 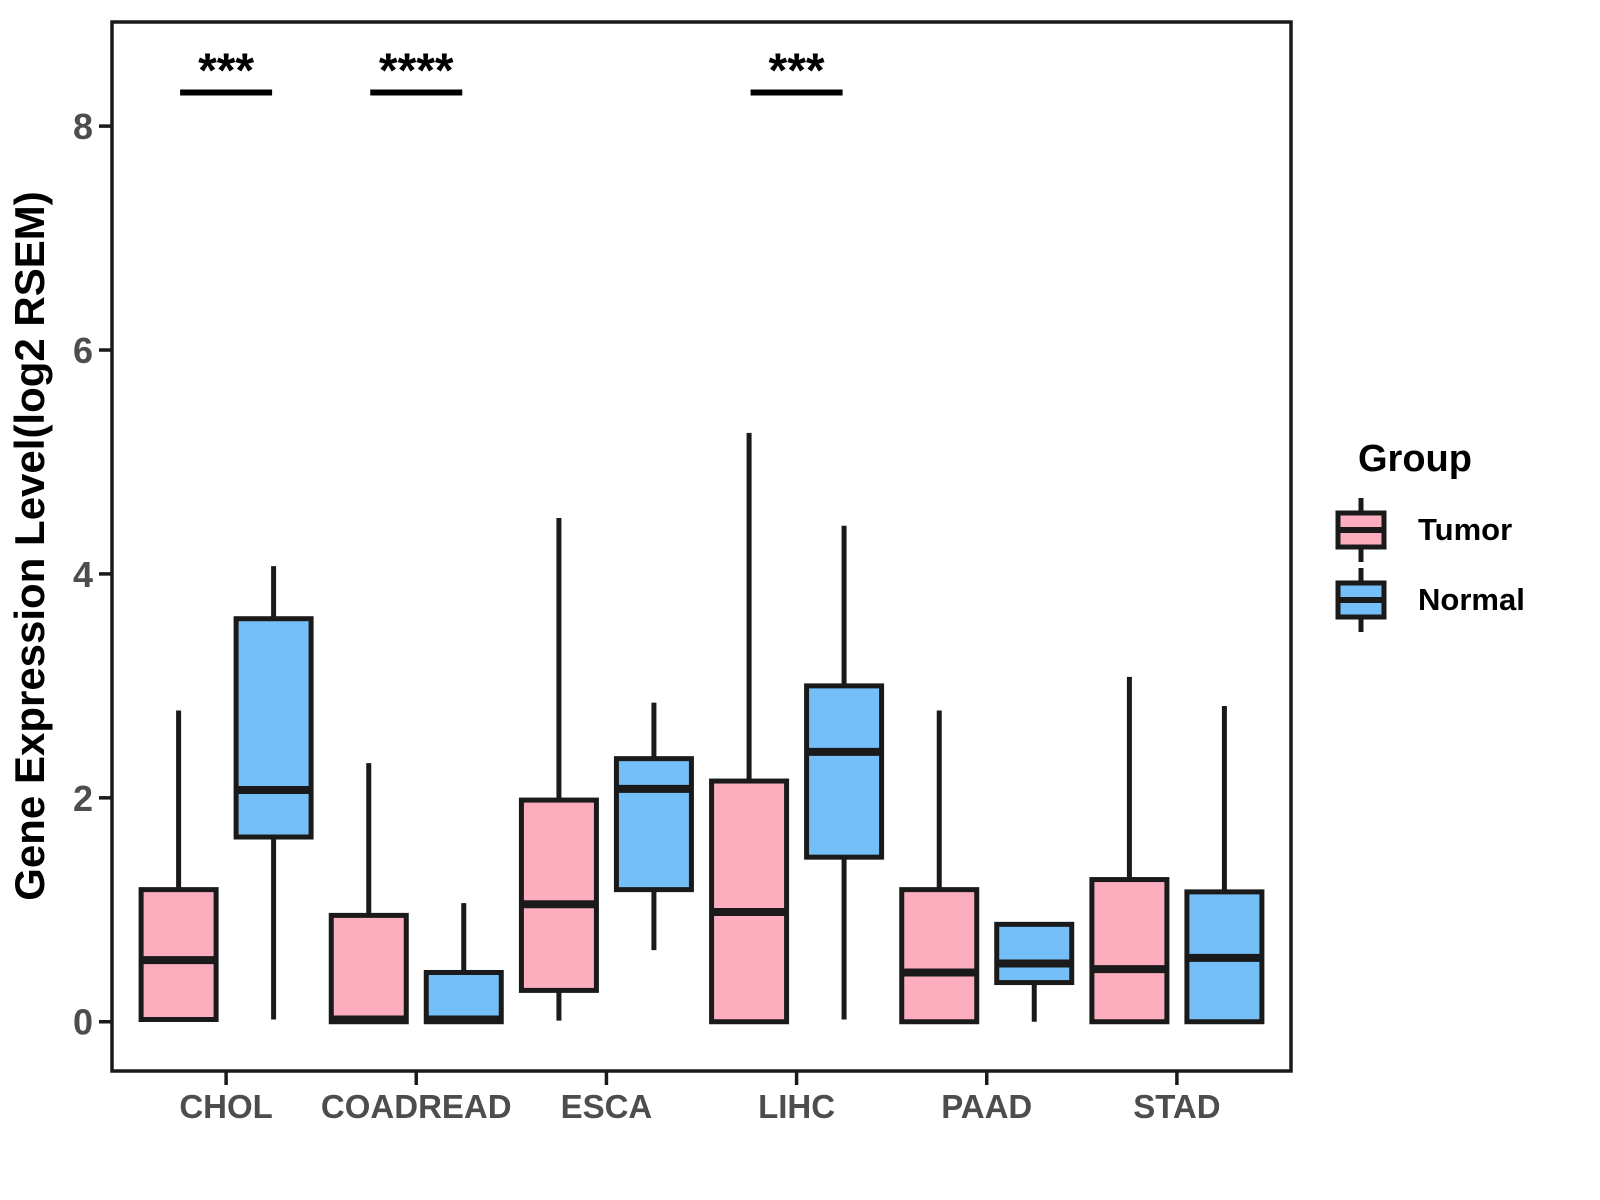 What do you see at coordinates (178, 955) in the screenshot?
I see `box-tumor-chol` at bounding box center [178, 955].